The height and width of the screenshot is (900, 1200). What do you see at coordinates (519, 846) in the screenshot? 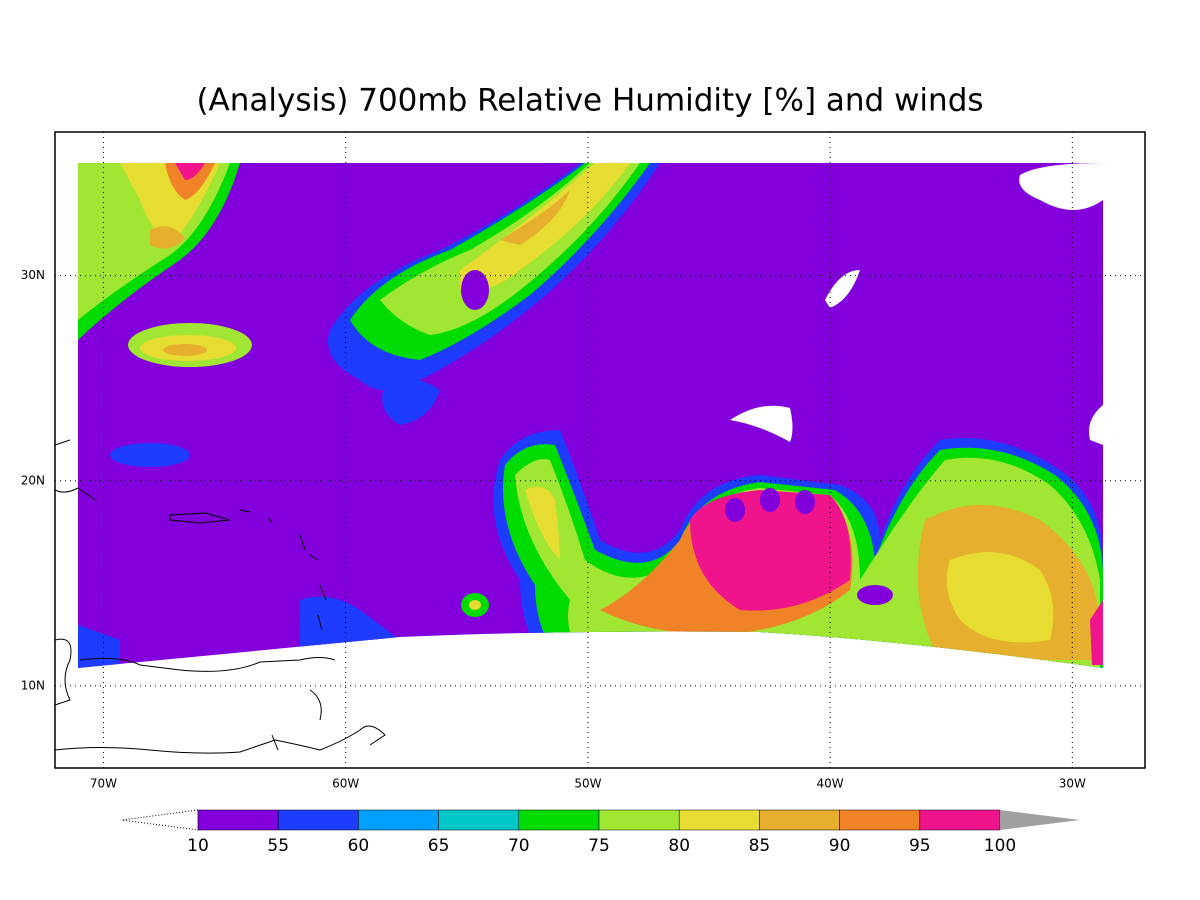
I see `colorbar-label: 70` at bounding box center [519, 846].